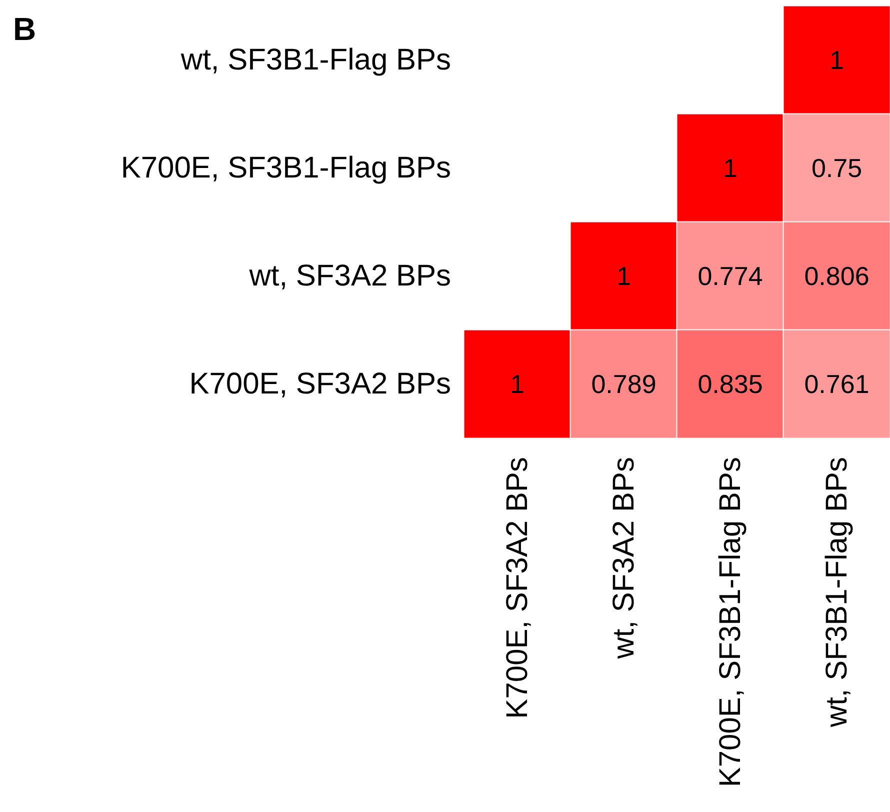 This screenshot has height=812, width=890. I want to click on x-tick-label: K700E, SF3B1-Flag BPs, so click(730, 622).